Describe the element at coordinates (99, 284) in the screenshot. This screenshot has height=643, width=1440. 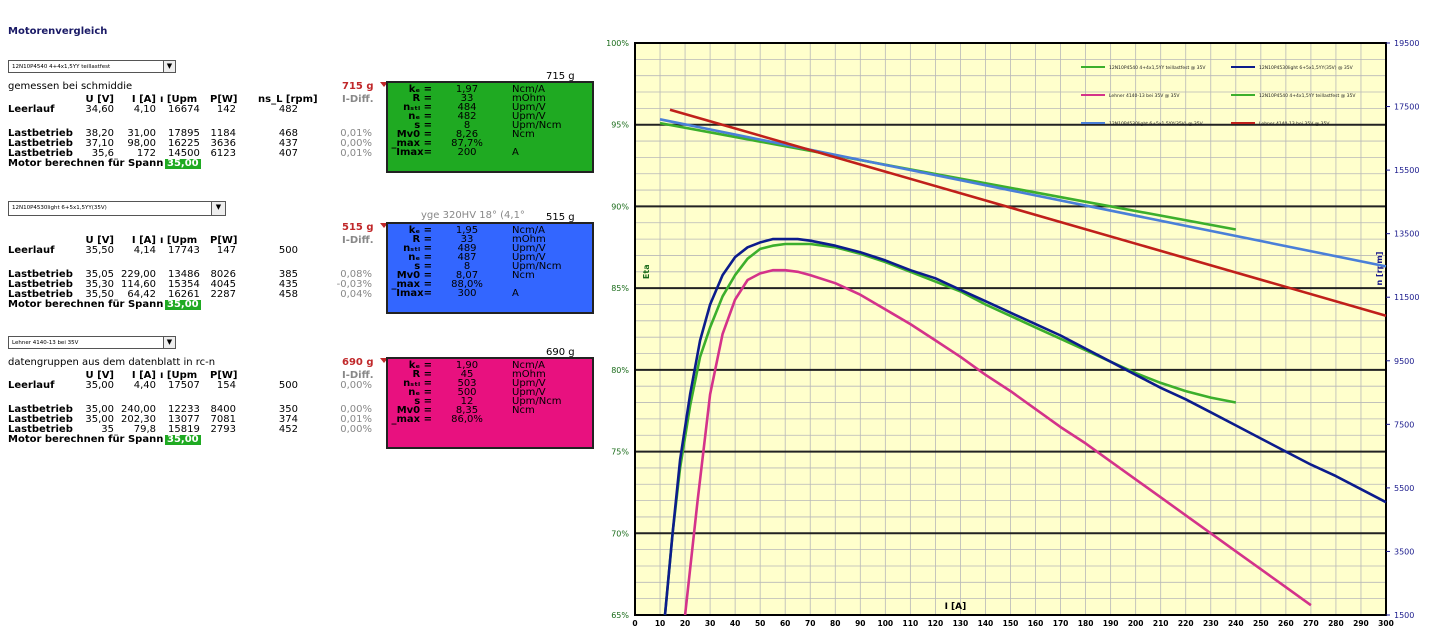
I see `row-u: 35,30` at that location.